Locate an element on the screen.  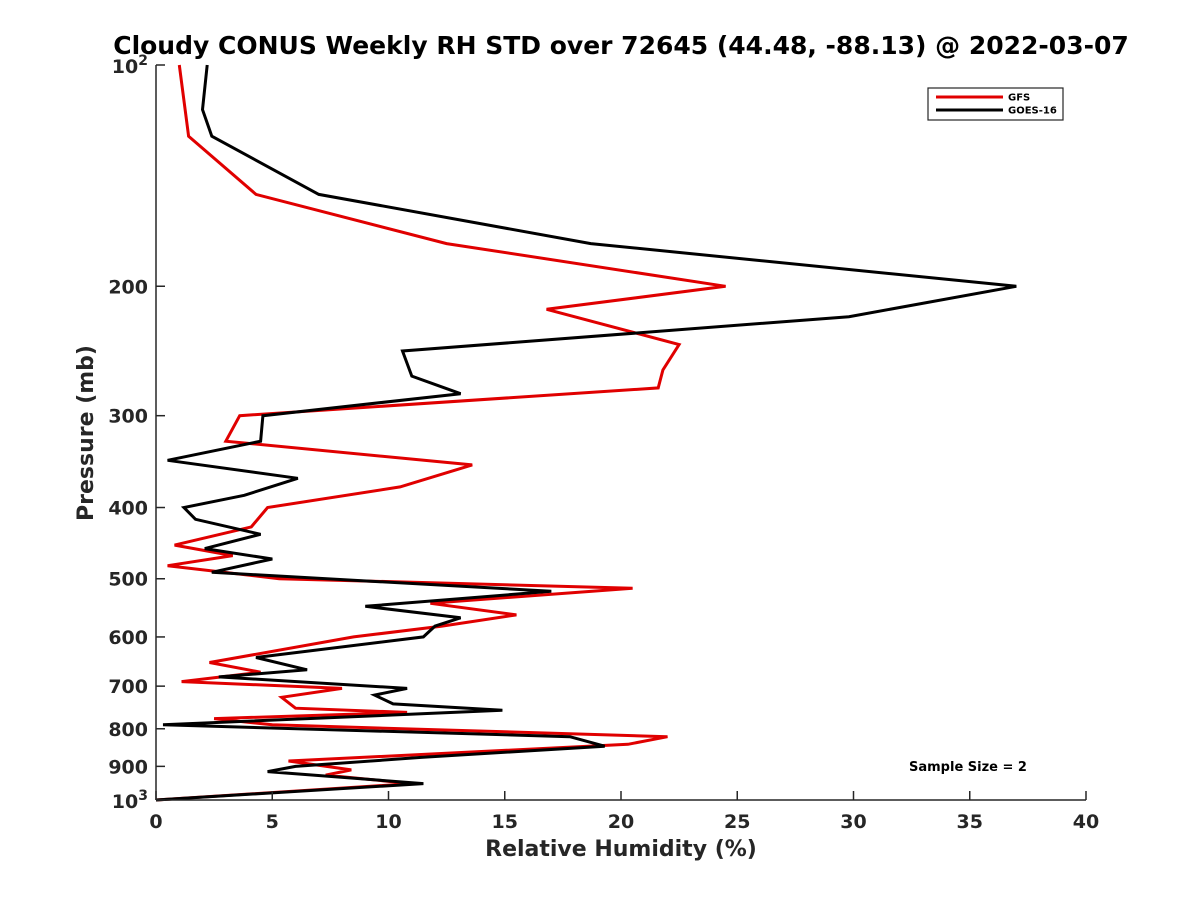
legend: GFS GOES-16 is located at coordinates (995, 104).